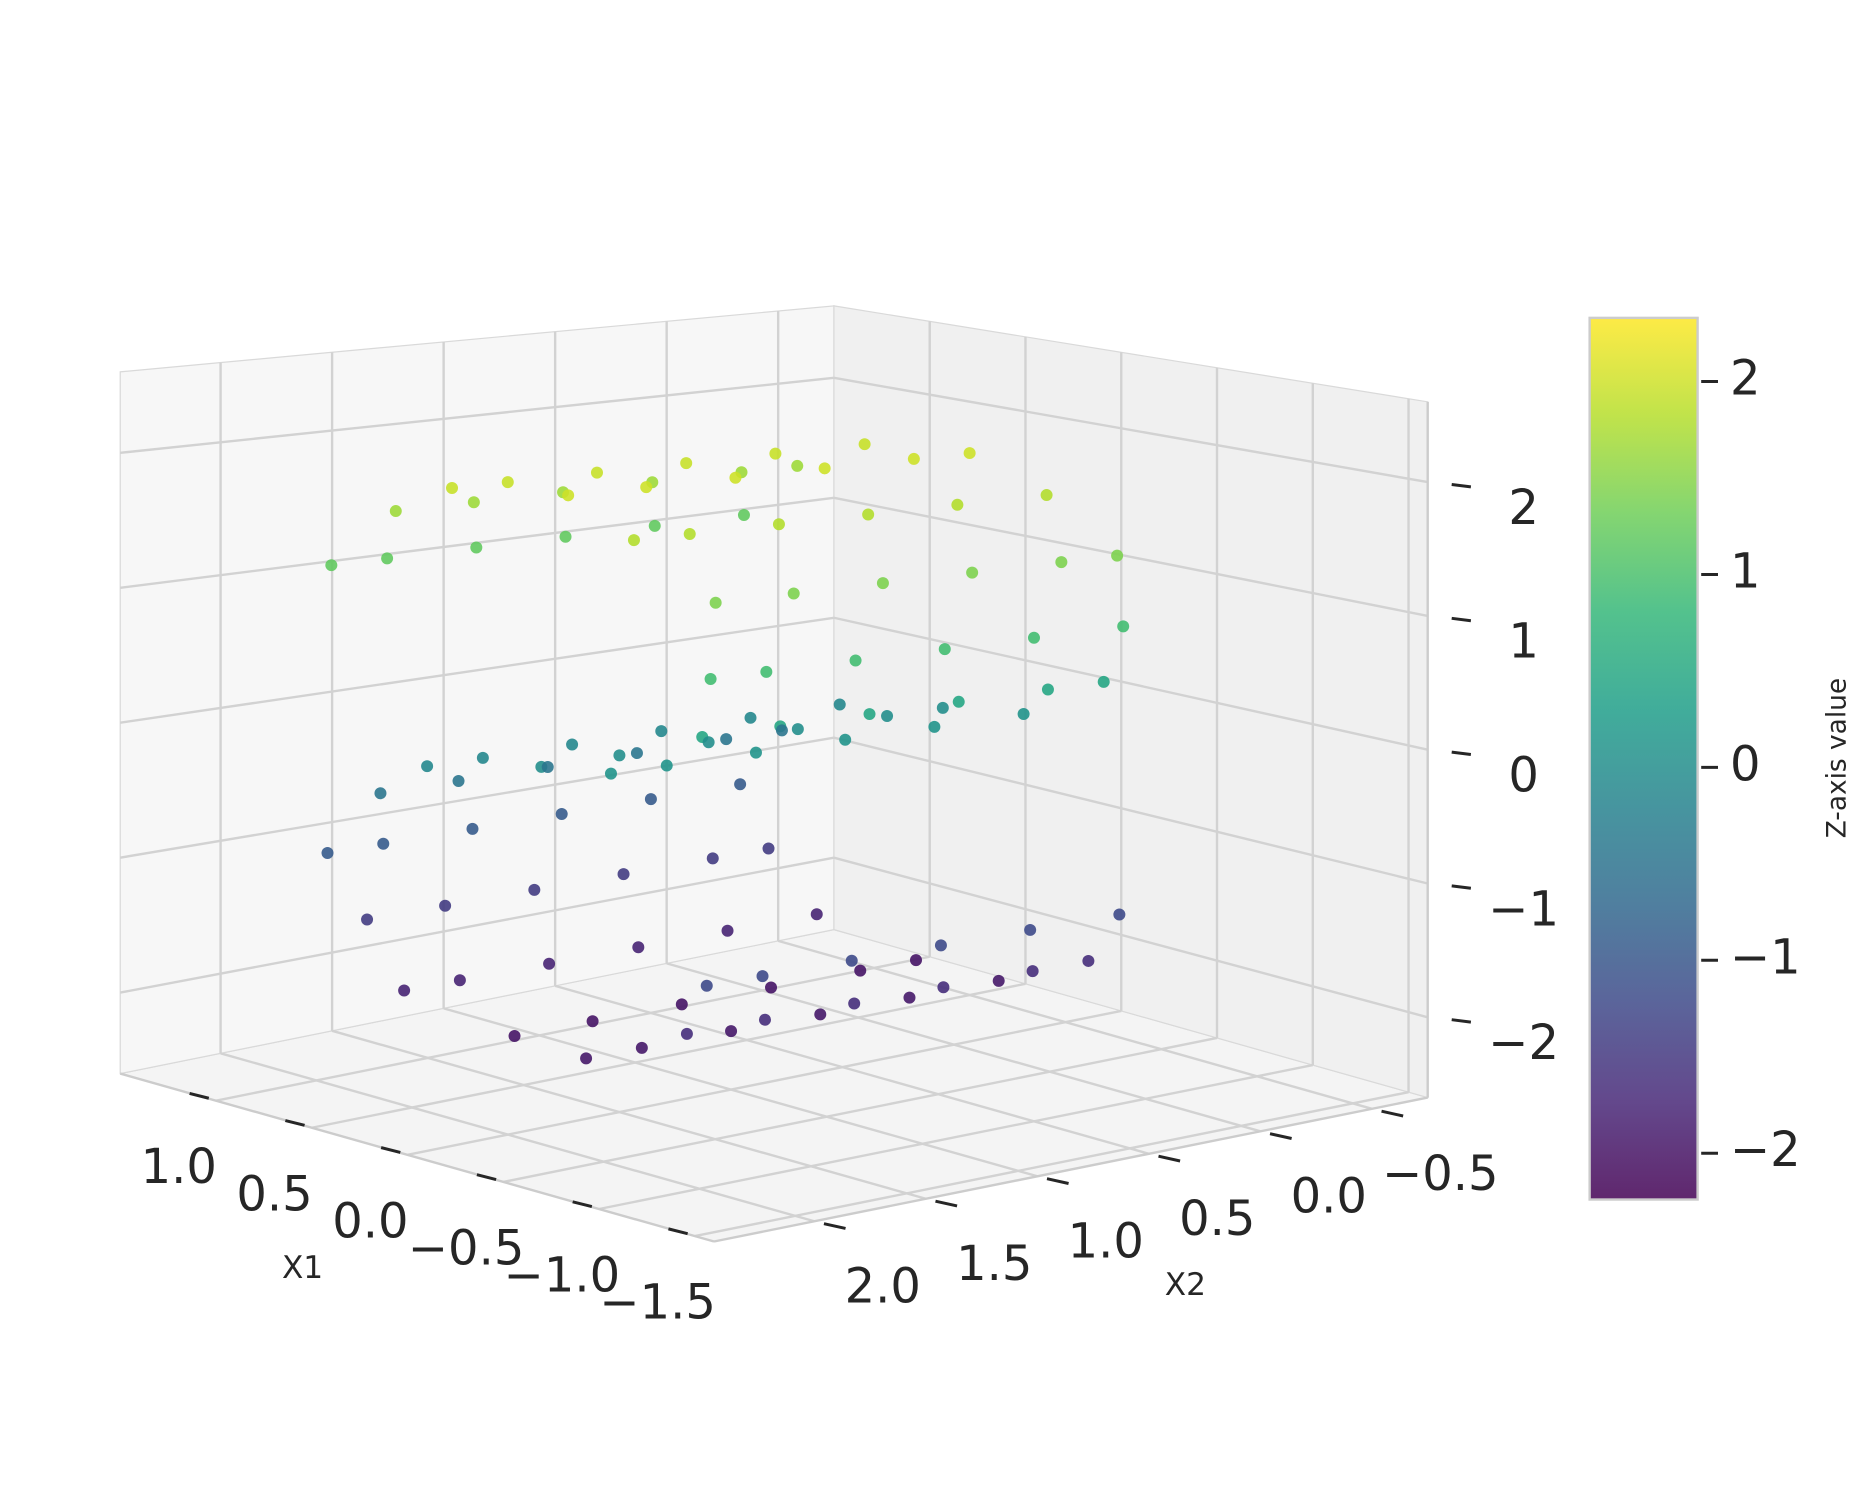  What do you see at coordinates (1217, 1219) in the screenshot?
I see `y-tick-label: 0.5` at bounding box center [1217, 1219].